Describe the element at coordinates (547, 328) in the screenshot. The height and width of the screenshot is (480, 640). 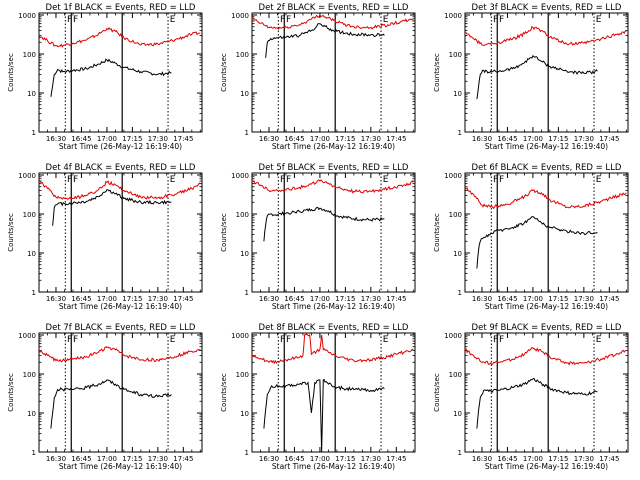
I see `chart-title: Det 9f BLACK = Events, RED = LLD` at that location.